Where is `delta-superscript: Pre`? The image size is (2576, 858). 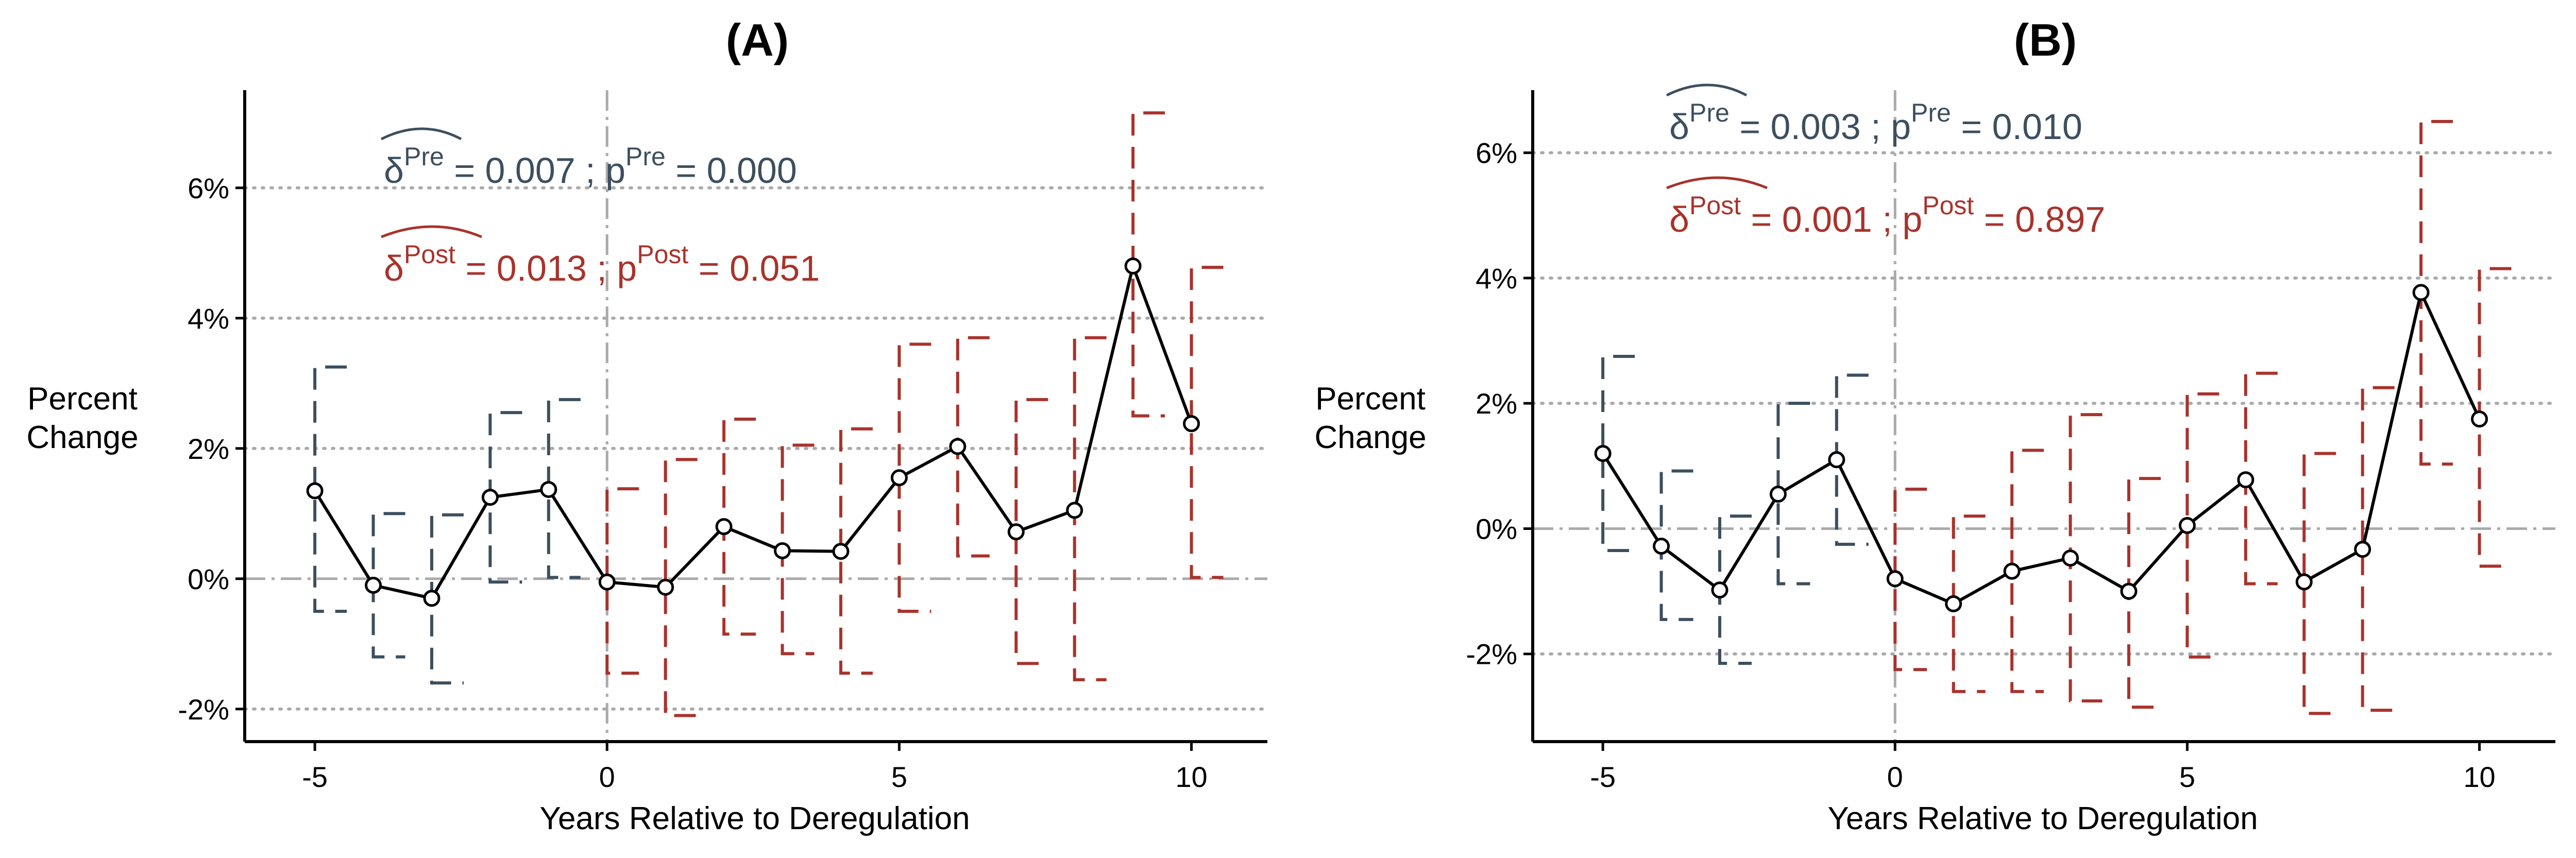 delta-superscript: Pre is located at coordinates (1709, 112).